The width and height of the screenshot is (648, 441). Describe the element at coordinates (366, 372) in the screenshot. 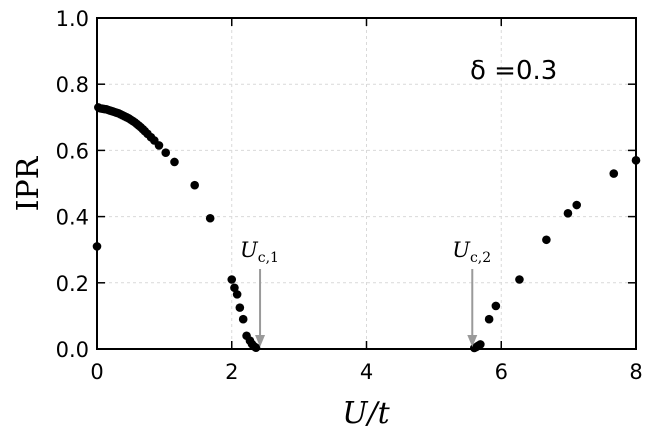

I see `x-tick-label: 4` at that location.